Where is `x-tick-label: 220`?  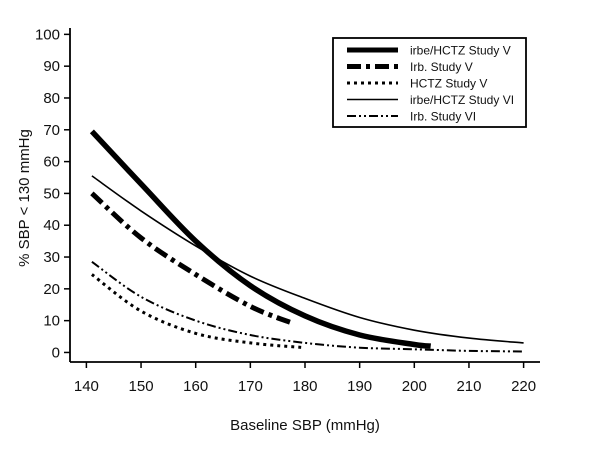
x-tick-label: 220 is located at coordinates (523, 386).